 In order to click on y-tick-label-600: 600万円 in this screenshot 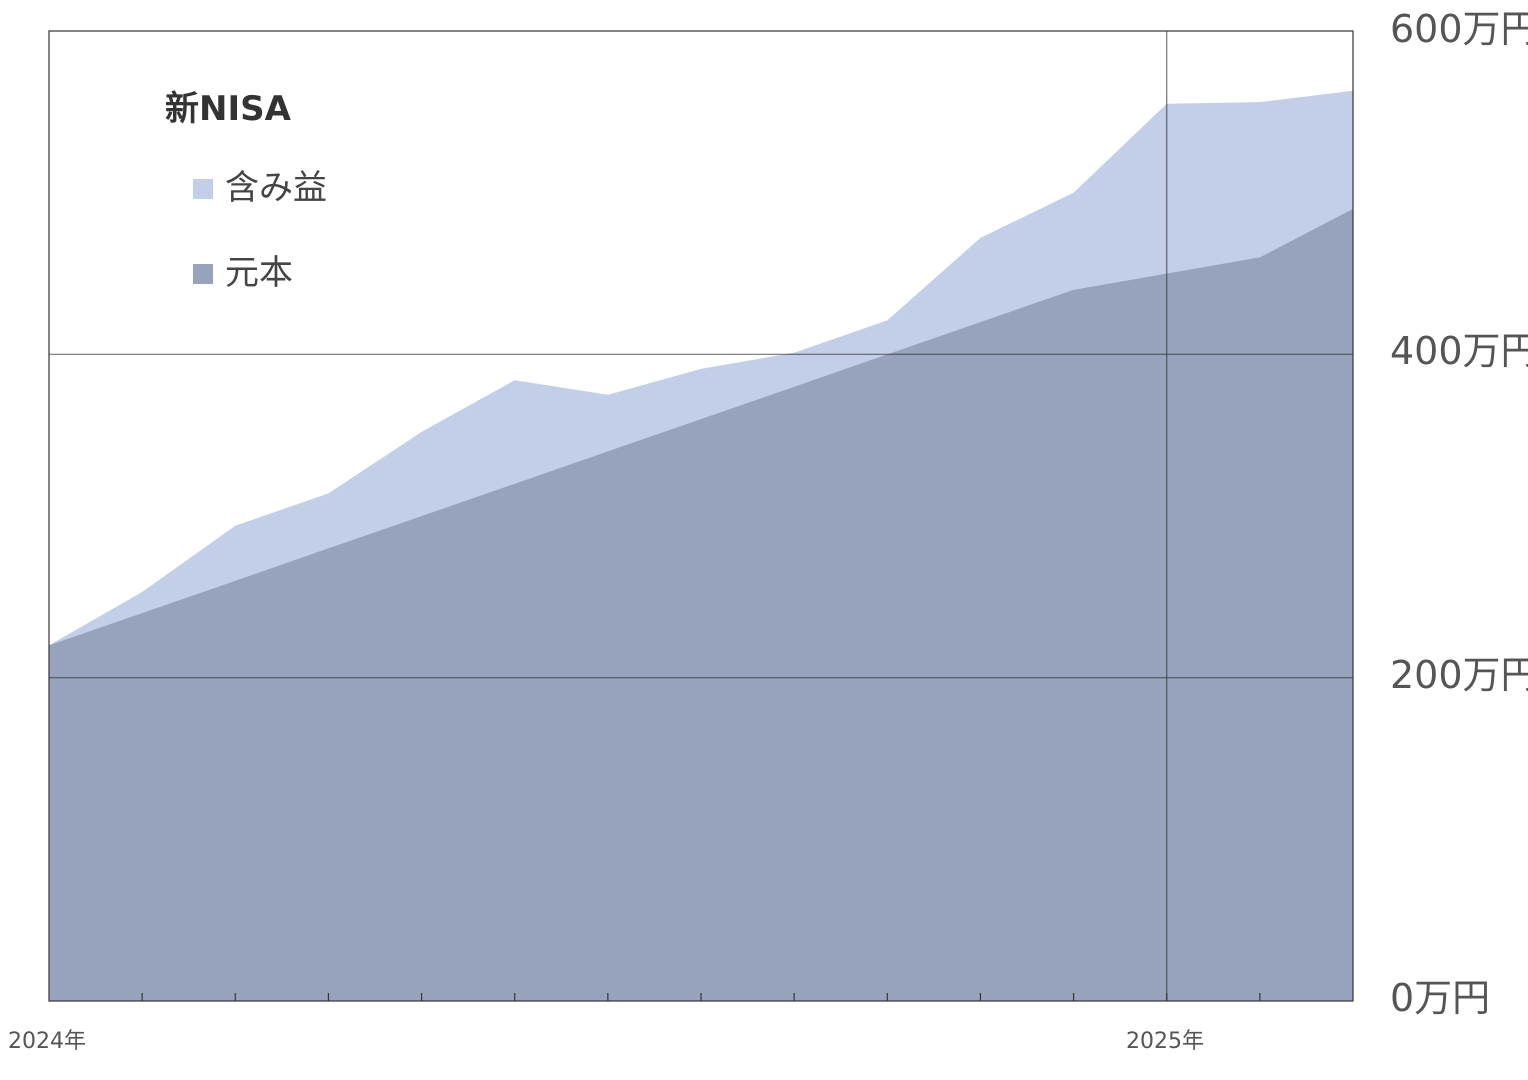, I will do `click(1459, 29)`.